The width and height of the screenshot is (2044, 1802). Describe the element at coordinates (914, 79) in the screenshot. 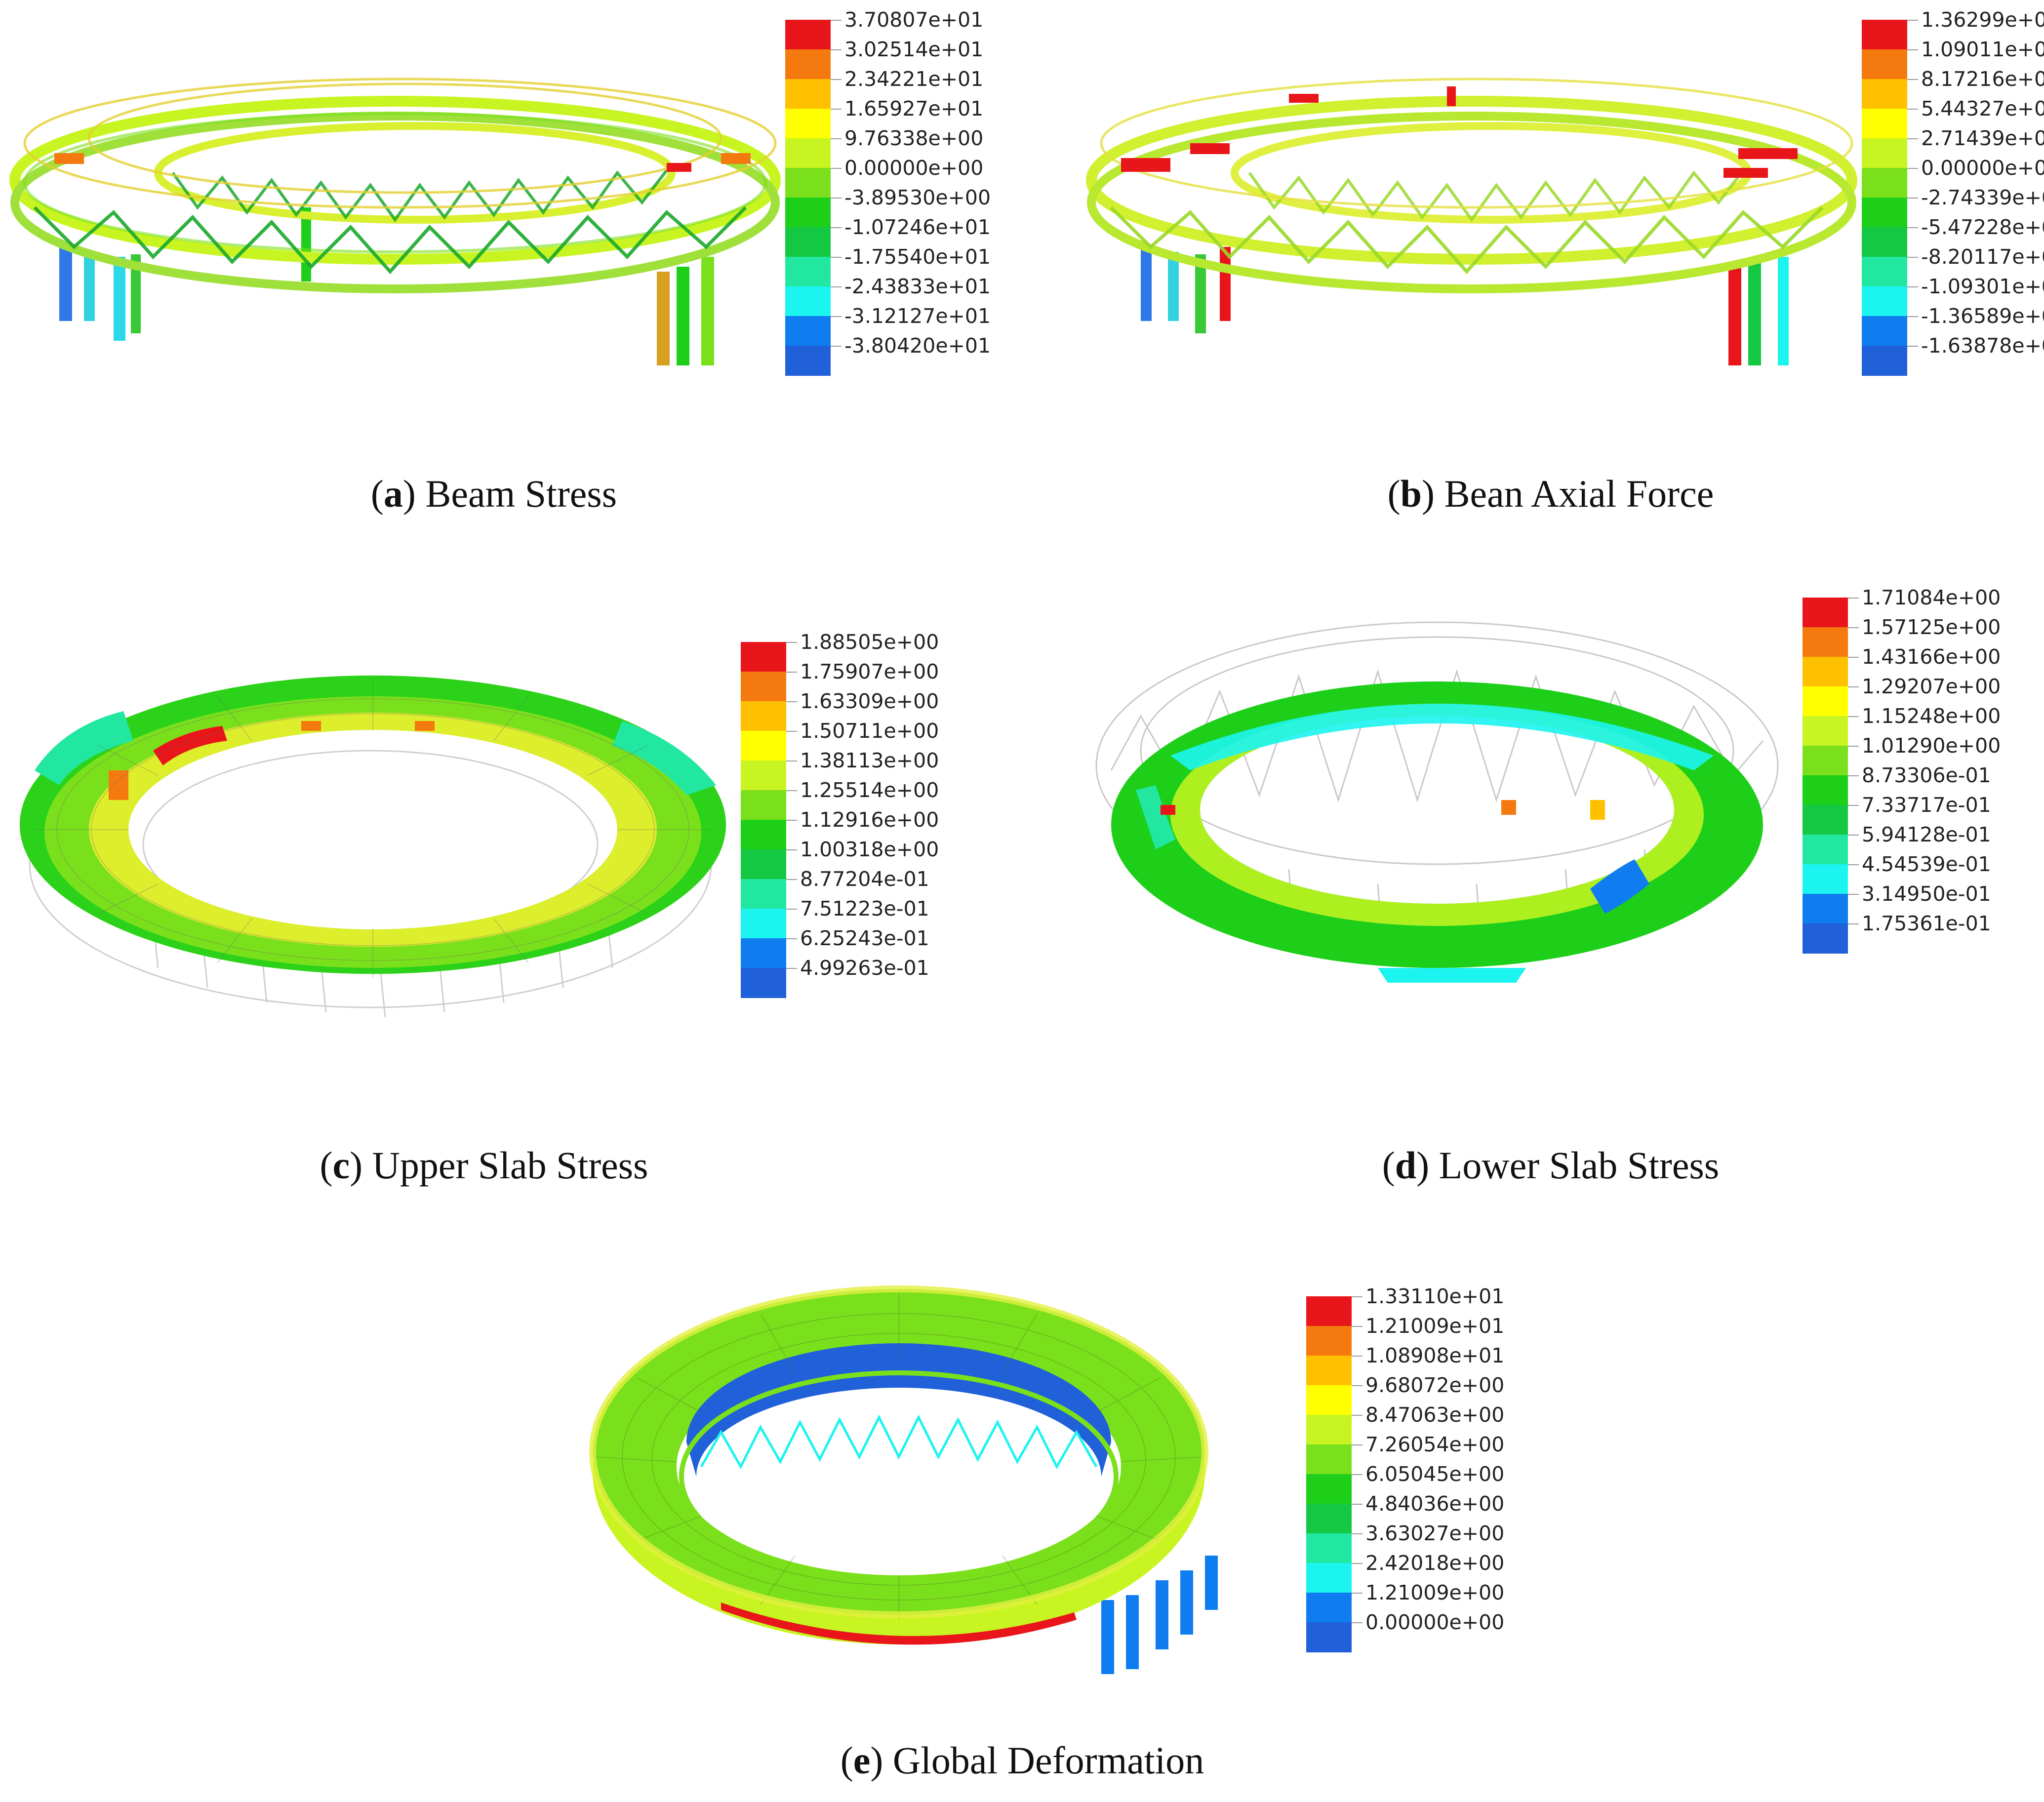

I see `legend-a-label-2: 2.34221e+01` at that location.